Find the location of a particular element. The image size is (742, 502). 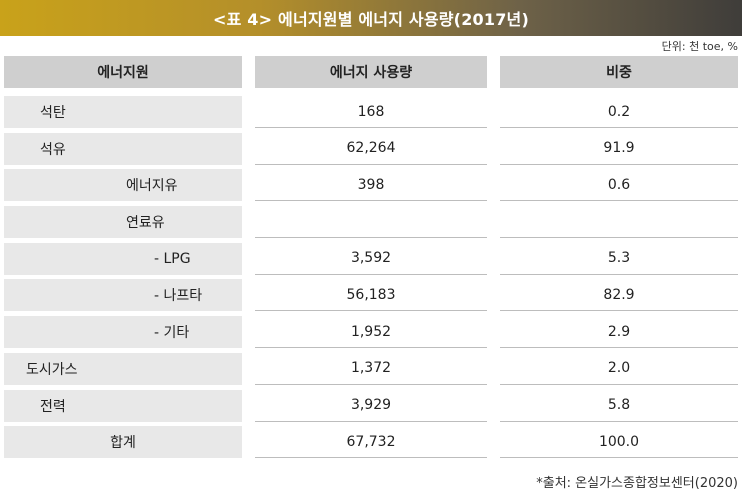

table-row: - 기타 1,952 2.9 is located at coordinates (371, 334).